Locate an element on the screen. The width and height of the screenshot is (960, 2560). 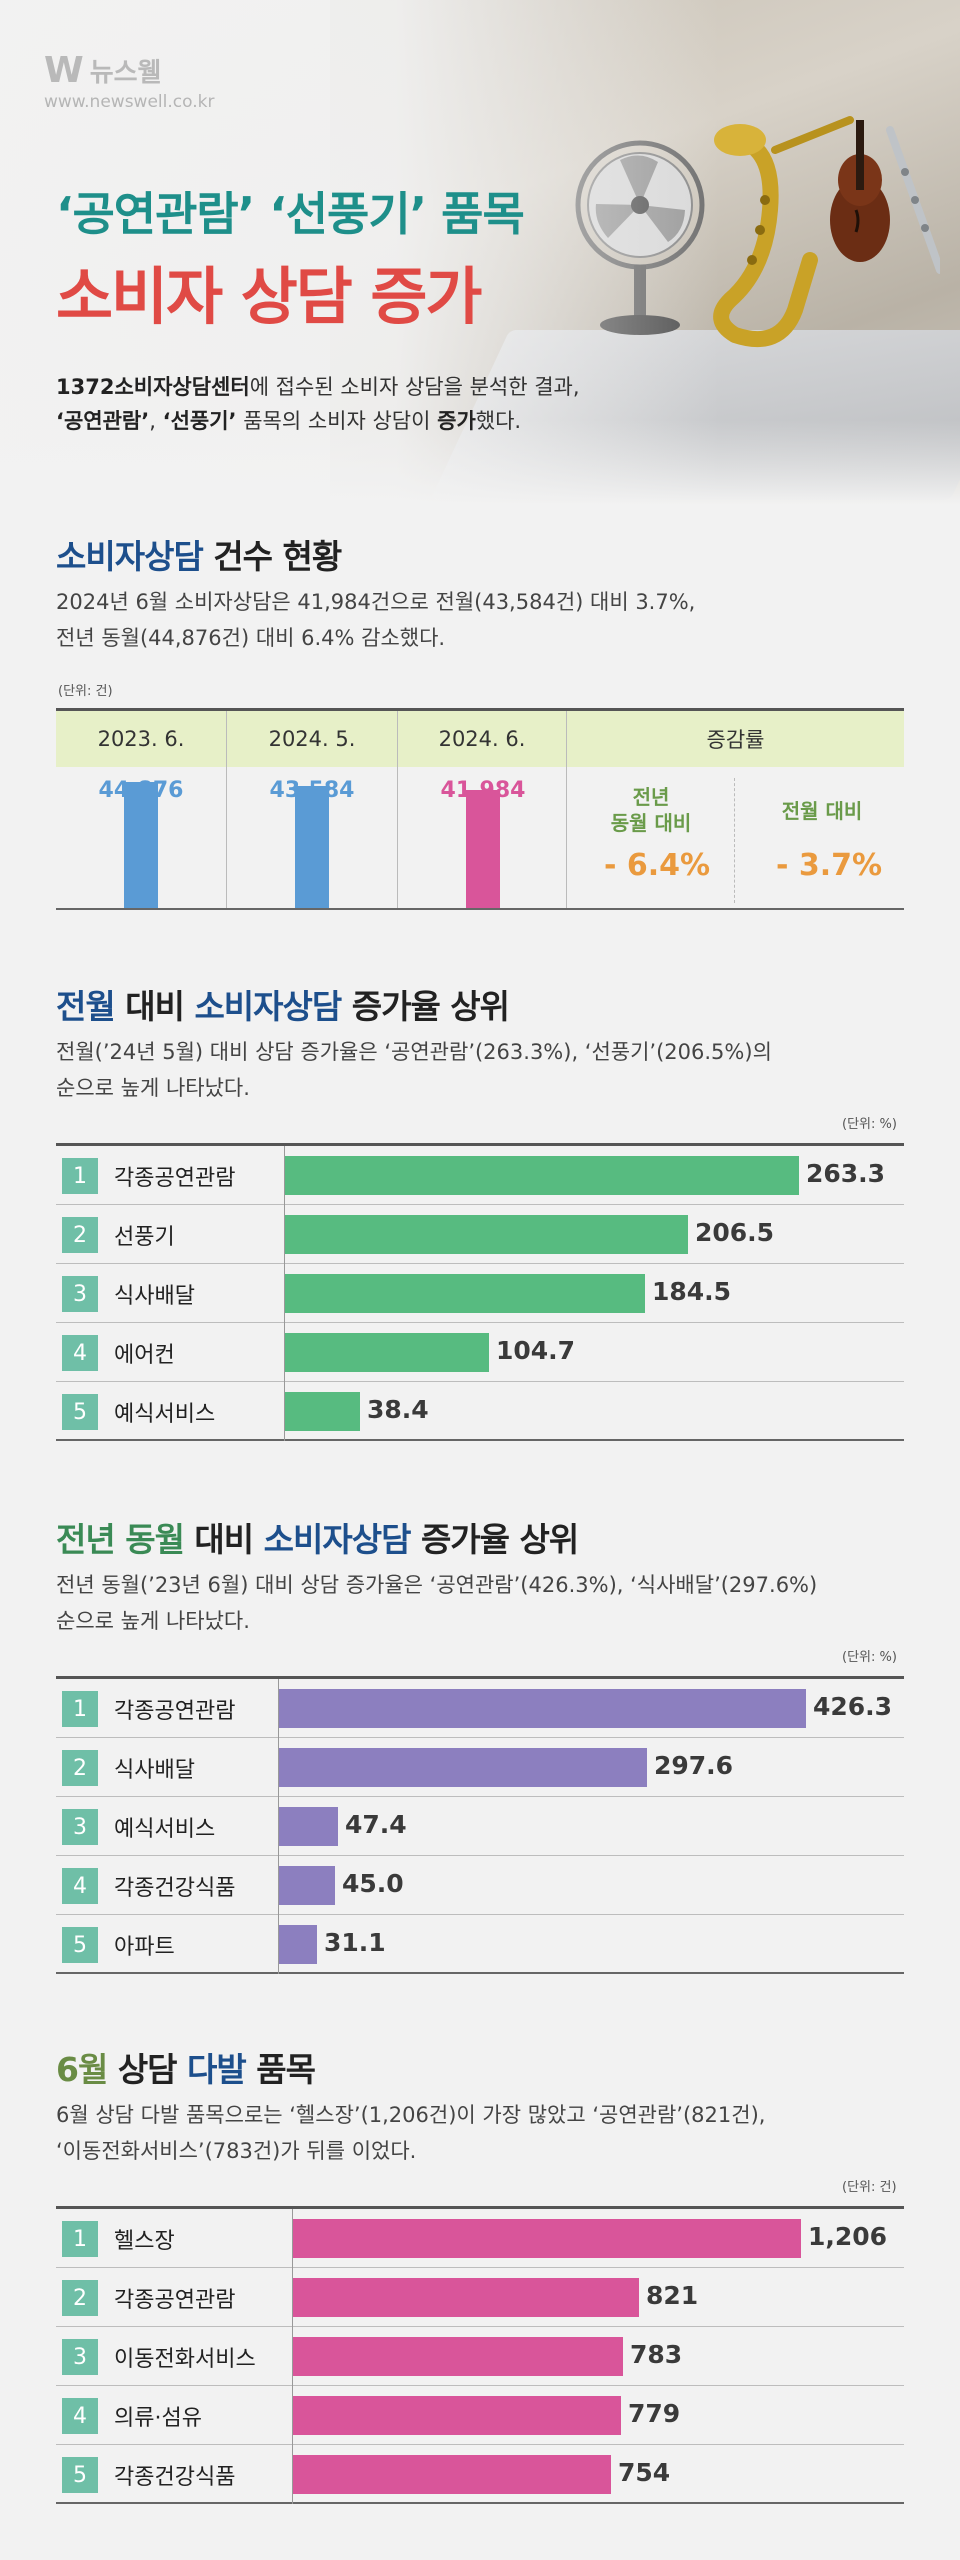
rank-number: 4 is located at coordinates (80, 1353).